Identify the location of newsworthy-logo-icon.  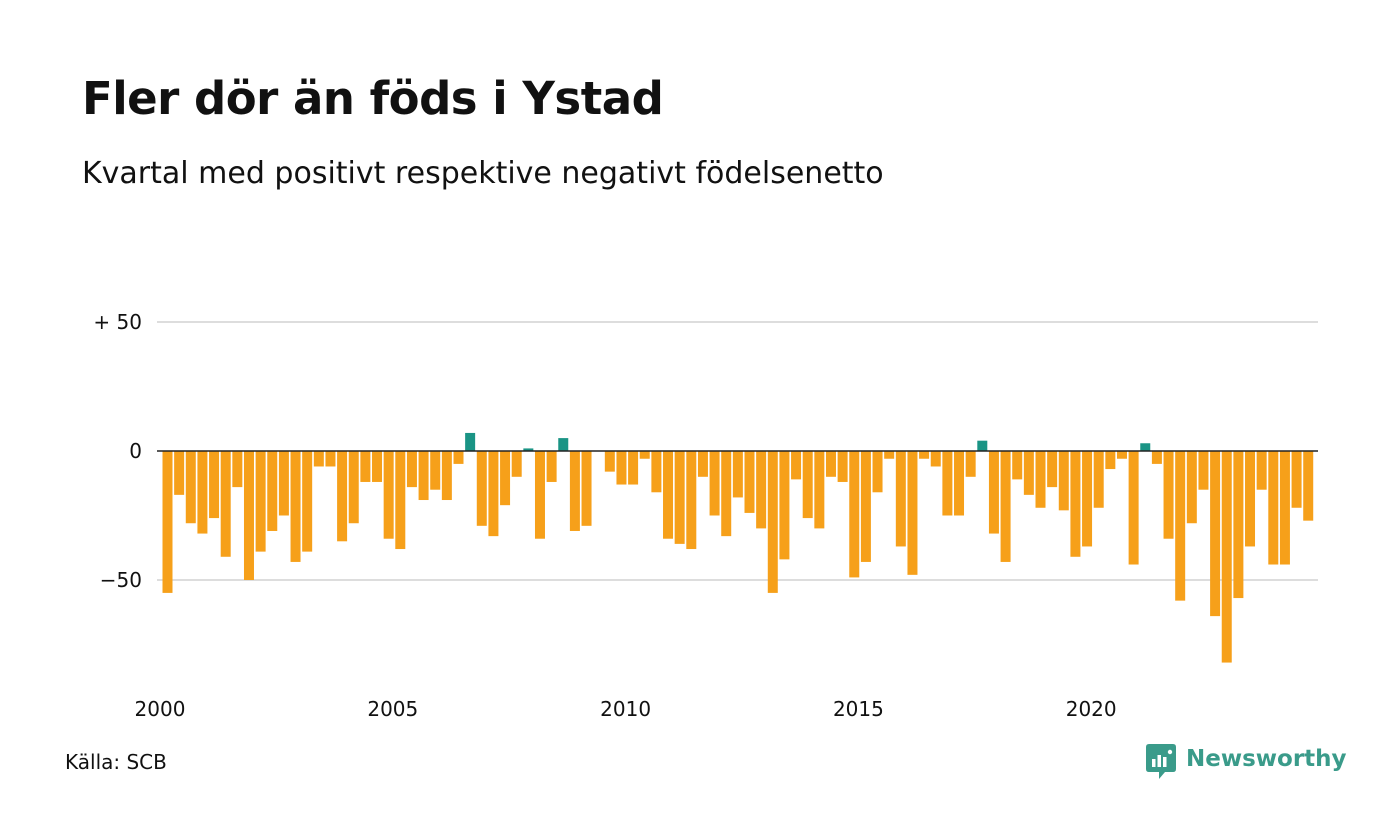
(1161, 761).